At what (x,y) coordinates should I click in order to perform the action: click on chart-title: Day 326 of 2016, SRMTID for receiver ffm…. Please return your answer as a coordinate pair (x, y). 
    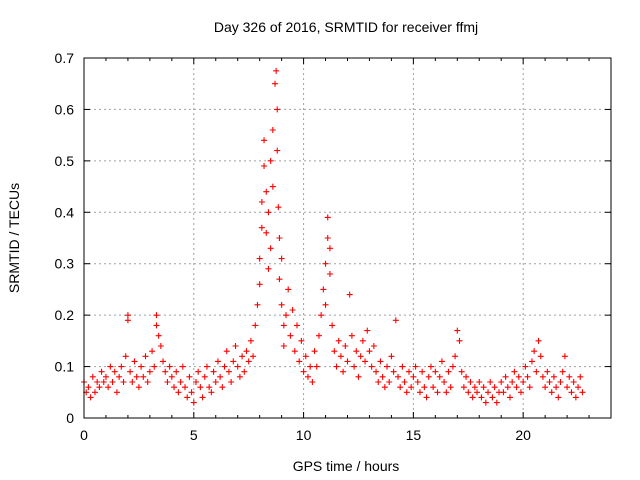
    Looking at the image, I should click on (346, 27).